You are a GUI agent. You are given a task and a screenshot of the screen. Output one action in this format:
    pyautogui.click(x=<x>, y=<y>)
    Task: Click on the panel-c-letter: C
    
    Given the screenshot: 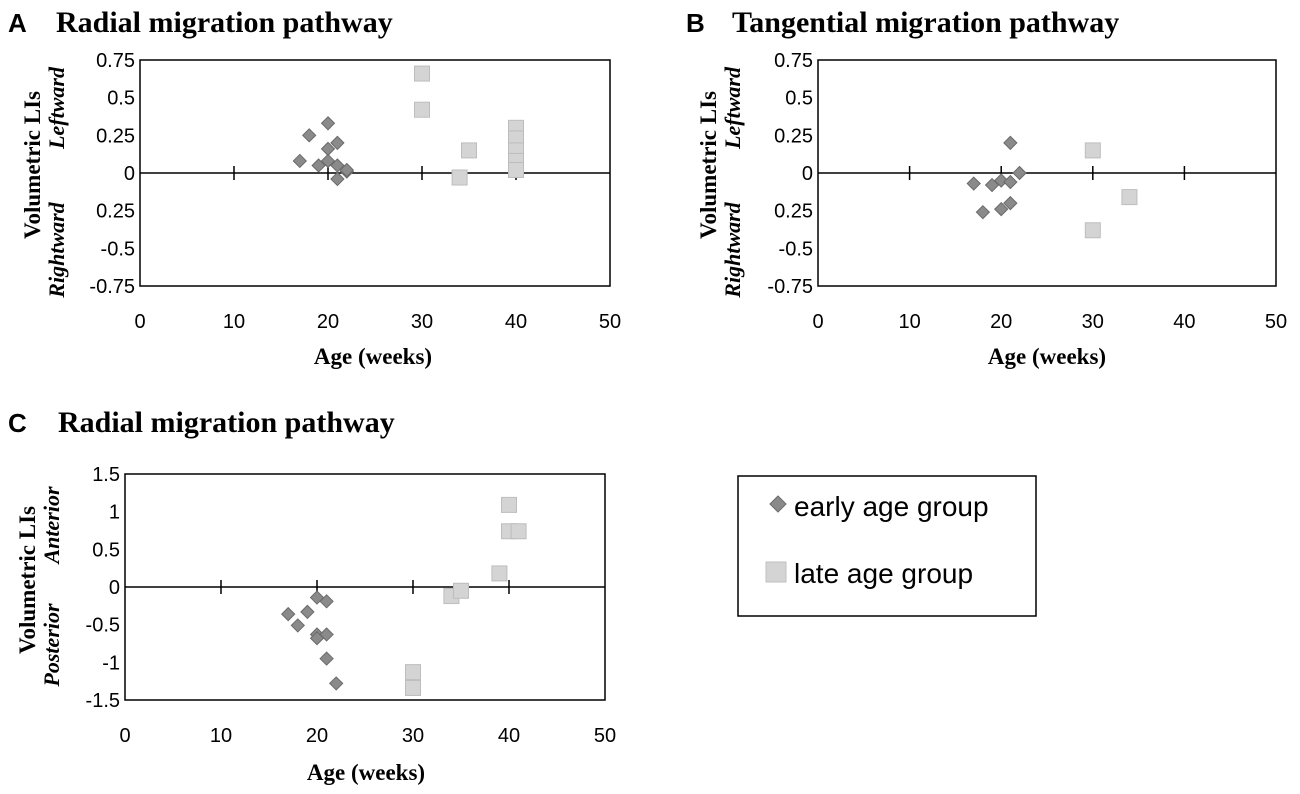 What is the action you would take?
    pyautogui.click(x=17, y=423)
    